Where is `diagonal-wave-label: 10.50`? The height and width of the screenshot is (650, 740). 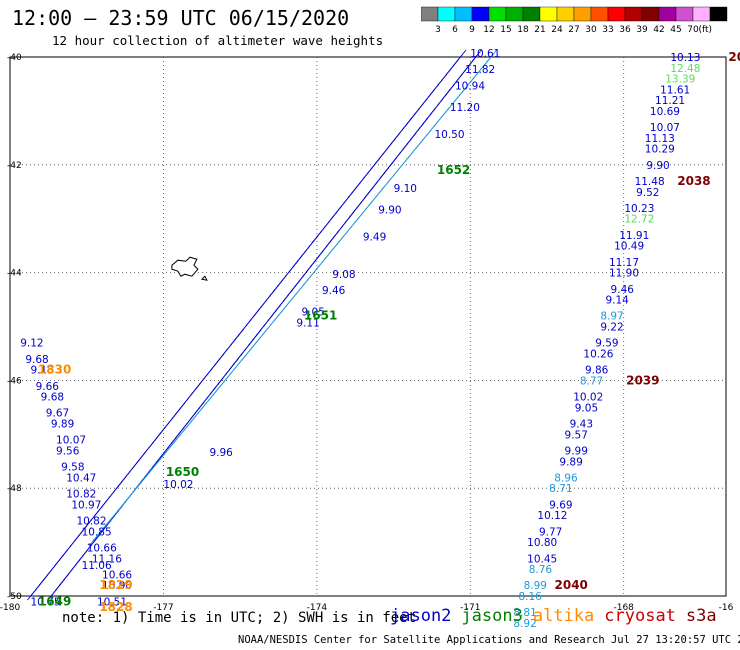 diagonal-wave-label: 10.50 is located at coordinates (449, 135).